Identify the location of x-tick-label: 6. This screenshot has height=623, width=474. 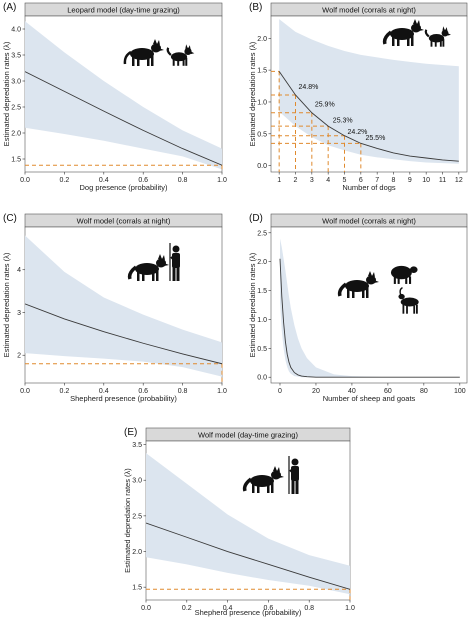
(361, 180).